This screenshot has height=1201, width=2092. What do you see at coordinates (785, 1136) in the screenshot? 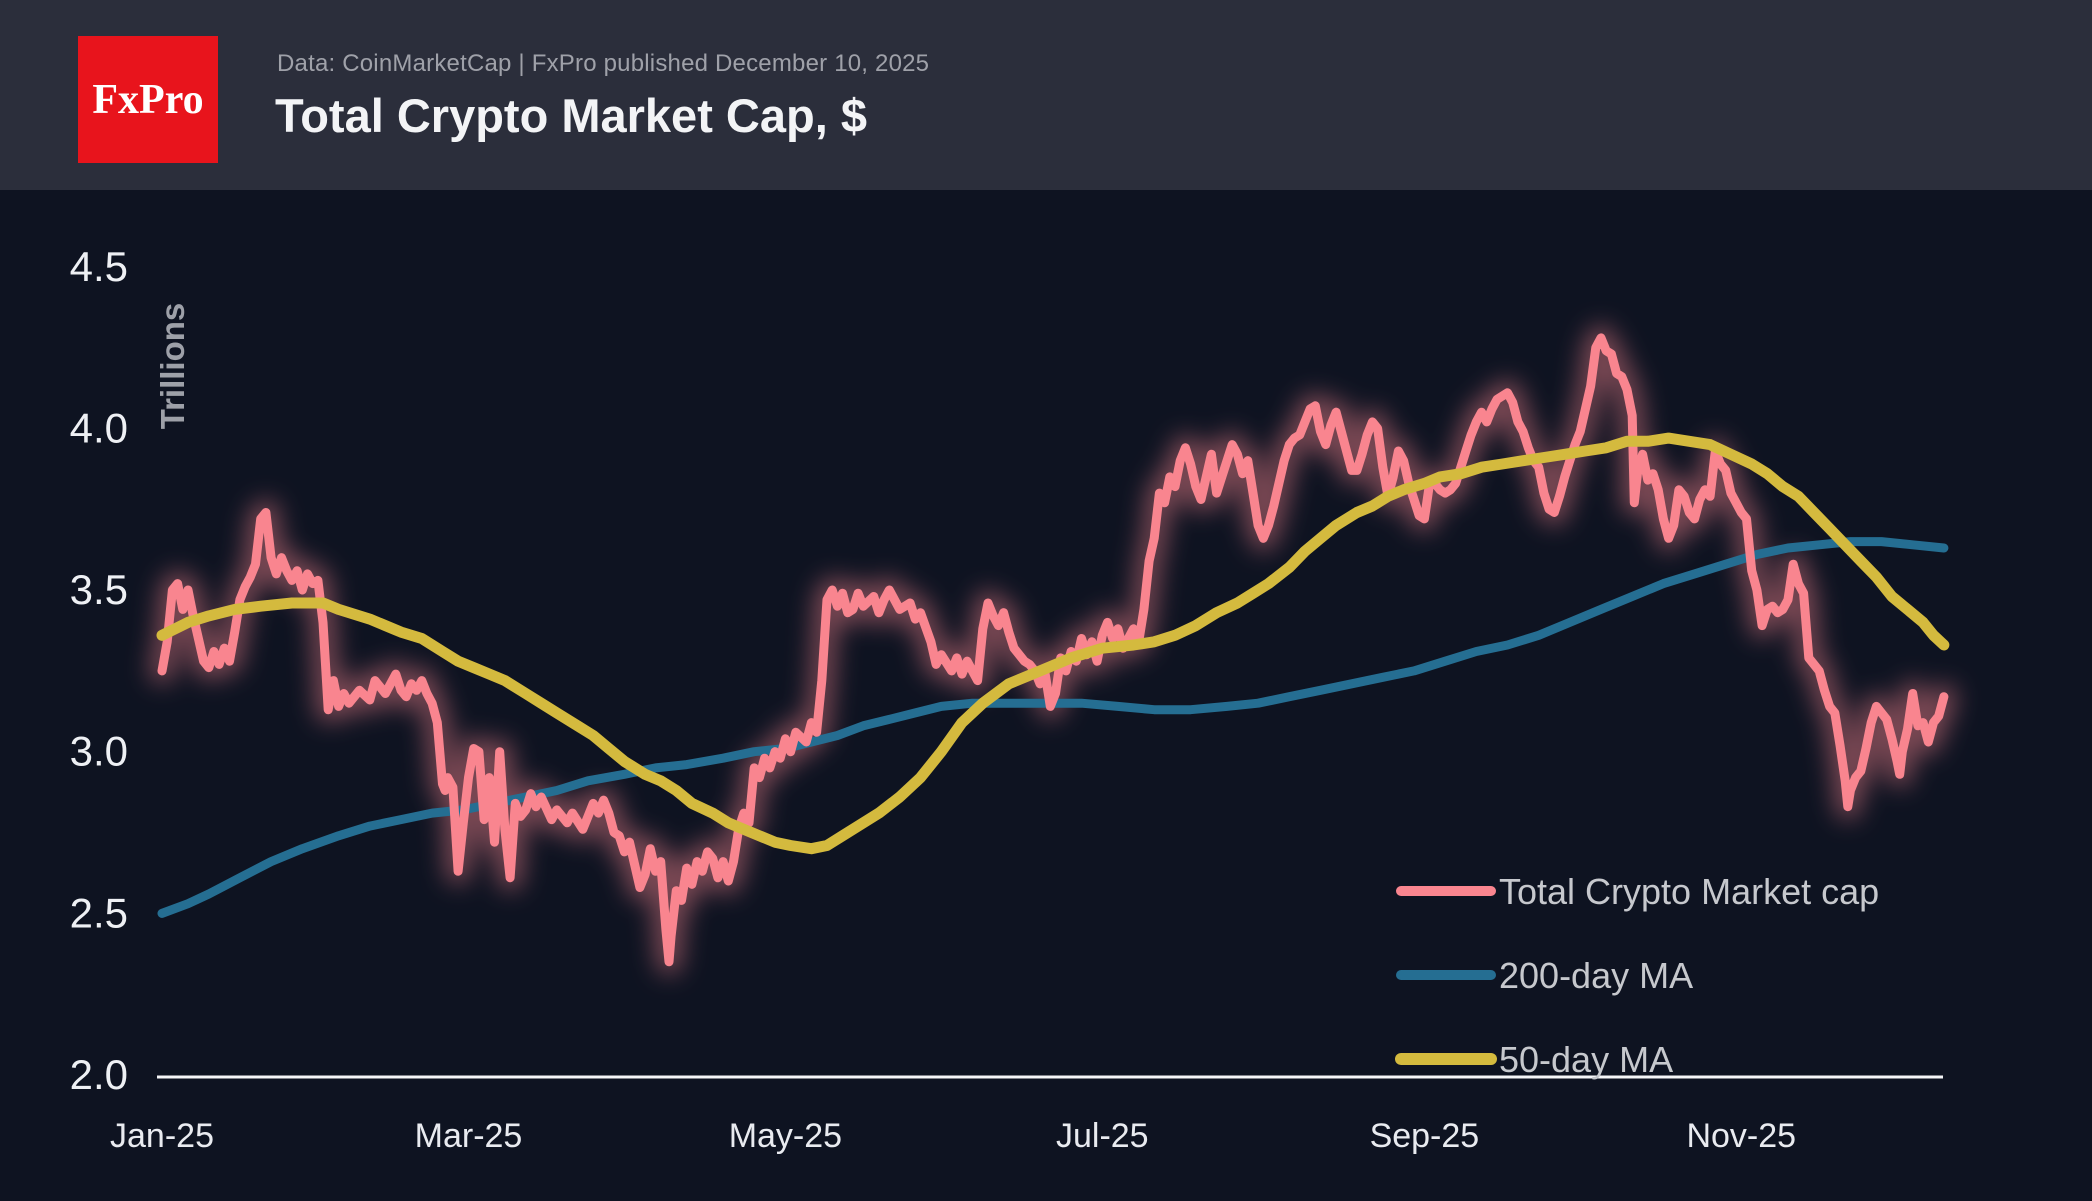
I see `x-axis-tick-label: May-25` at bounding box center [785, 1136].